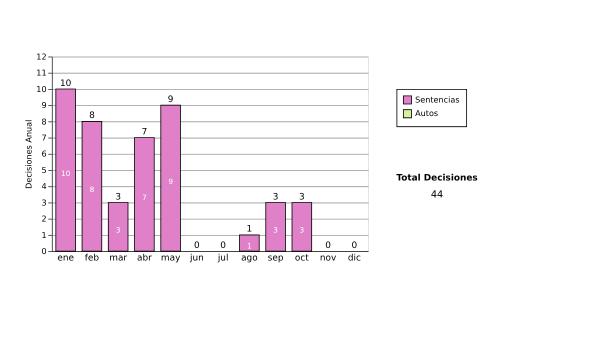 This screenshot has width=600, height=340. What do you see at coordinates (144, 258) in the screenshot?
I see `x-tick-label: abr` at bounding box center [144, 258].